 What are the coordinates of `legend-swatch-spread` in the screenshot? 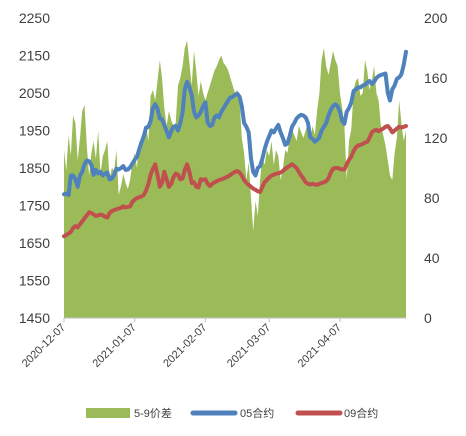 It's located at (108, 413).